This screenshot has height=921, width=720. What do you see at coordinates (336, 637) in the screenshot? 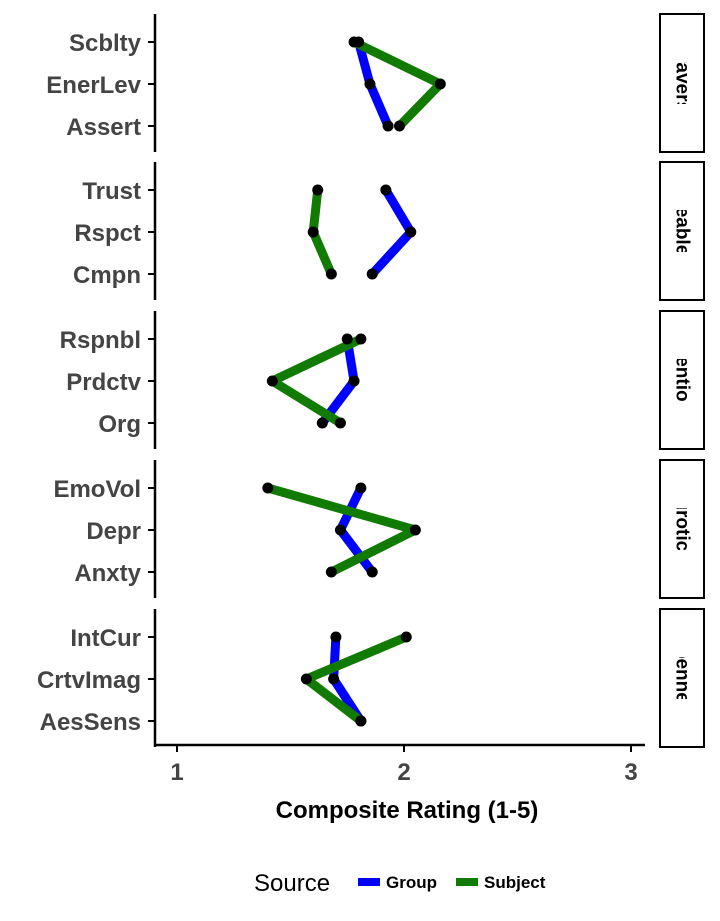
I see `point-group-intcur` at bounding box center [336, 637].